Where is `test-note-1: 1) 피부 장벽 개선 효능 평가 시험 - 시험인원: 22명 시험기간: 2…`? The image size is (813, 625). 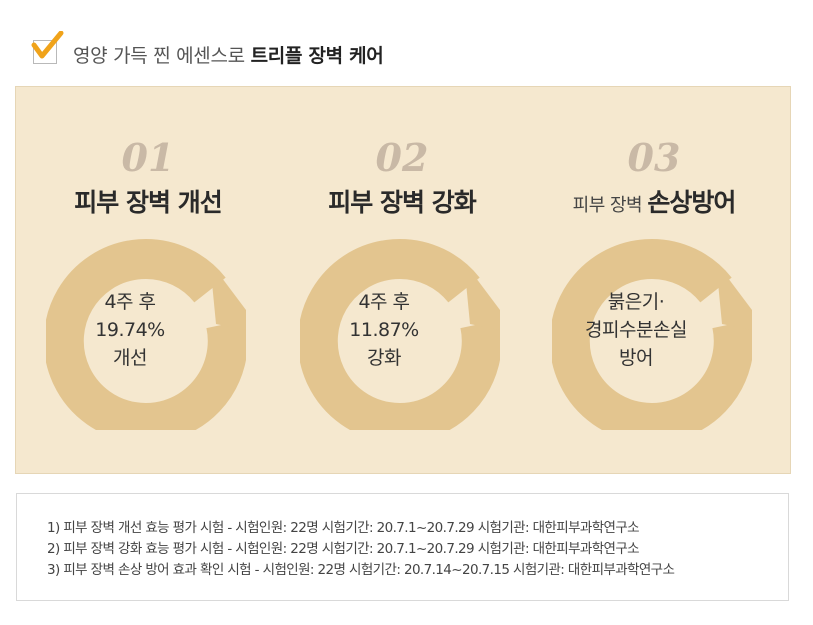
test-note-1: 1) 피부 장벽 개선 효능 평가 시험 - 시험인원: 22명 시험기간: 2… is located at coordinates (343, 528).